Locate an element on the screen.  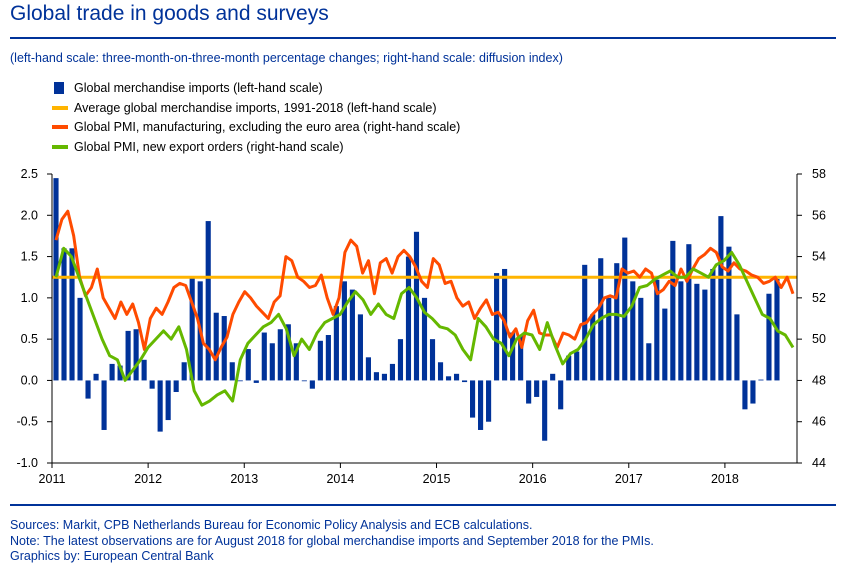
x-tick-label: 2017 is located at coordinates (629, 479).